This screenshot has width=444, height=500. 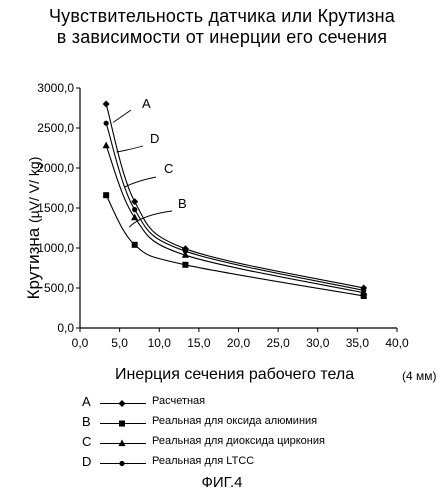 What do you see at coordinates (86, 461) in the screenshot?
I see `legend-letter: D` at bounding box center [86, 461].